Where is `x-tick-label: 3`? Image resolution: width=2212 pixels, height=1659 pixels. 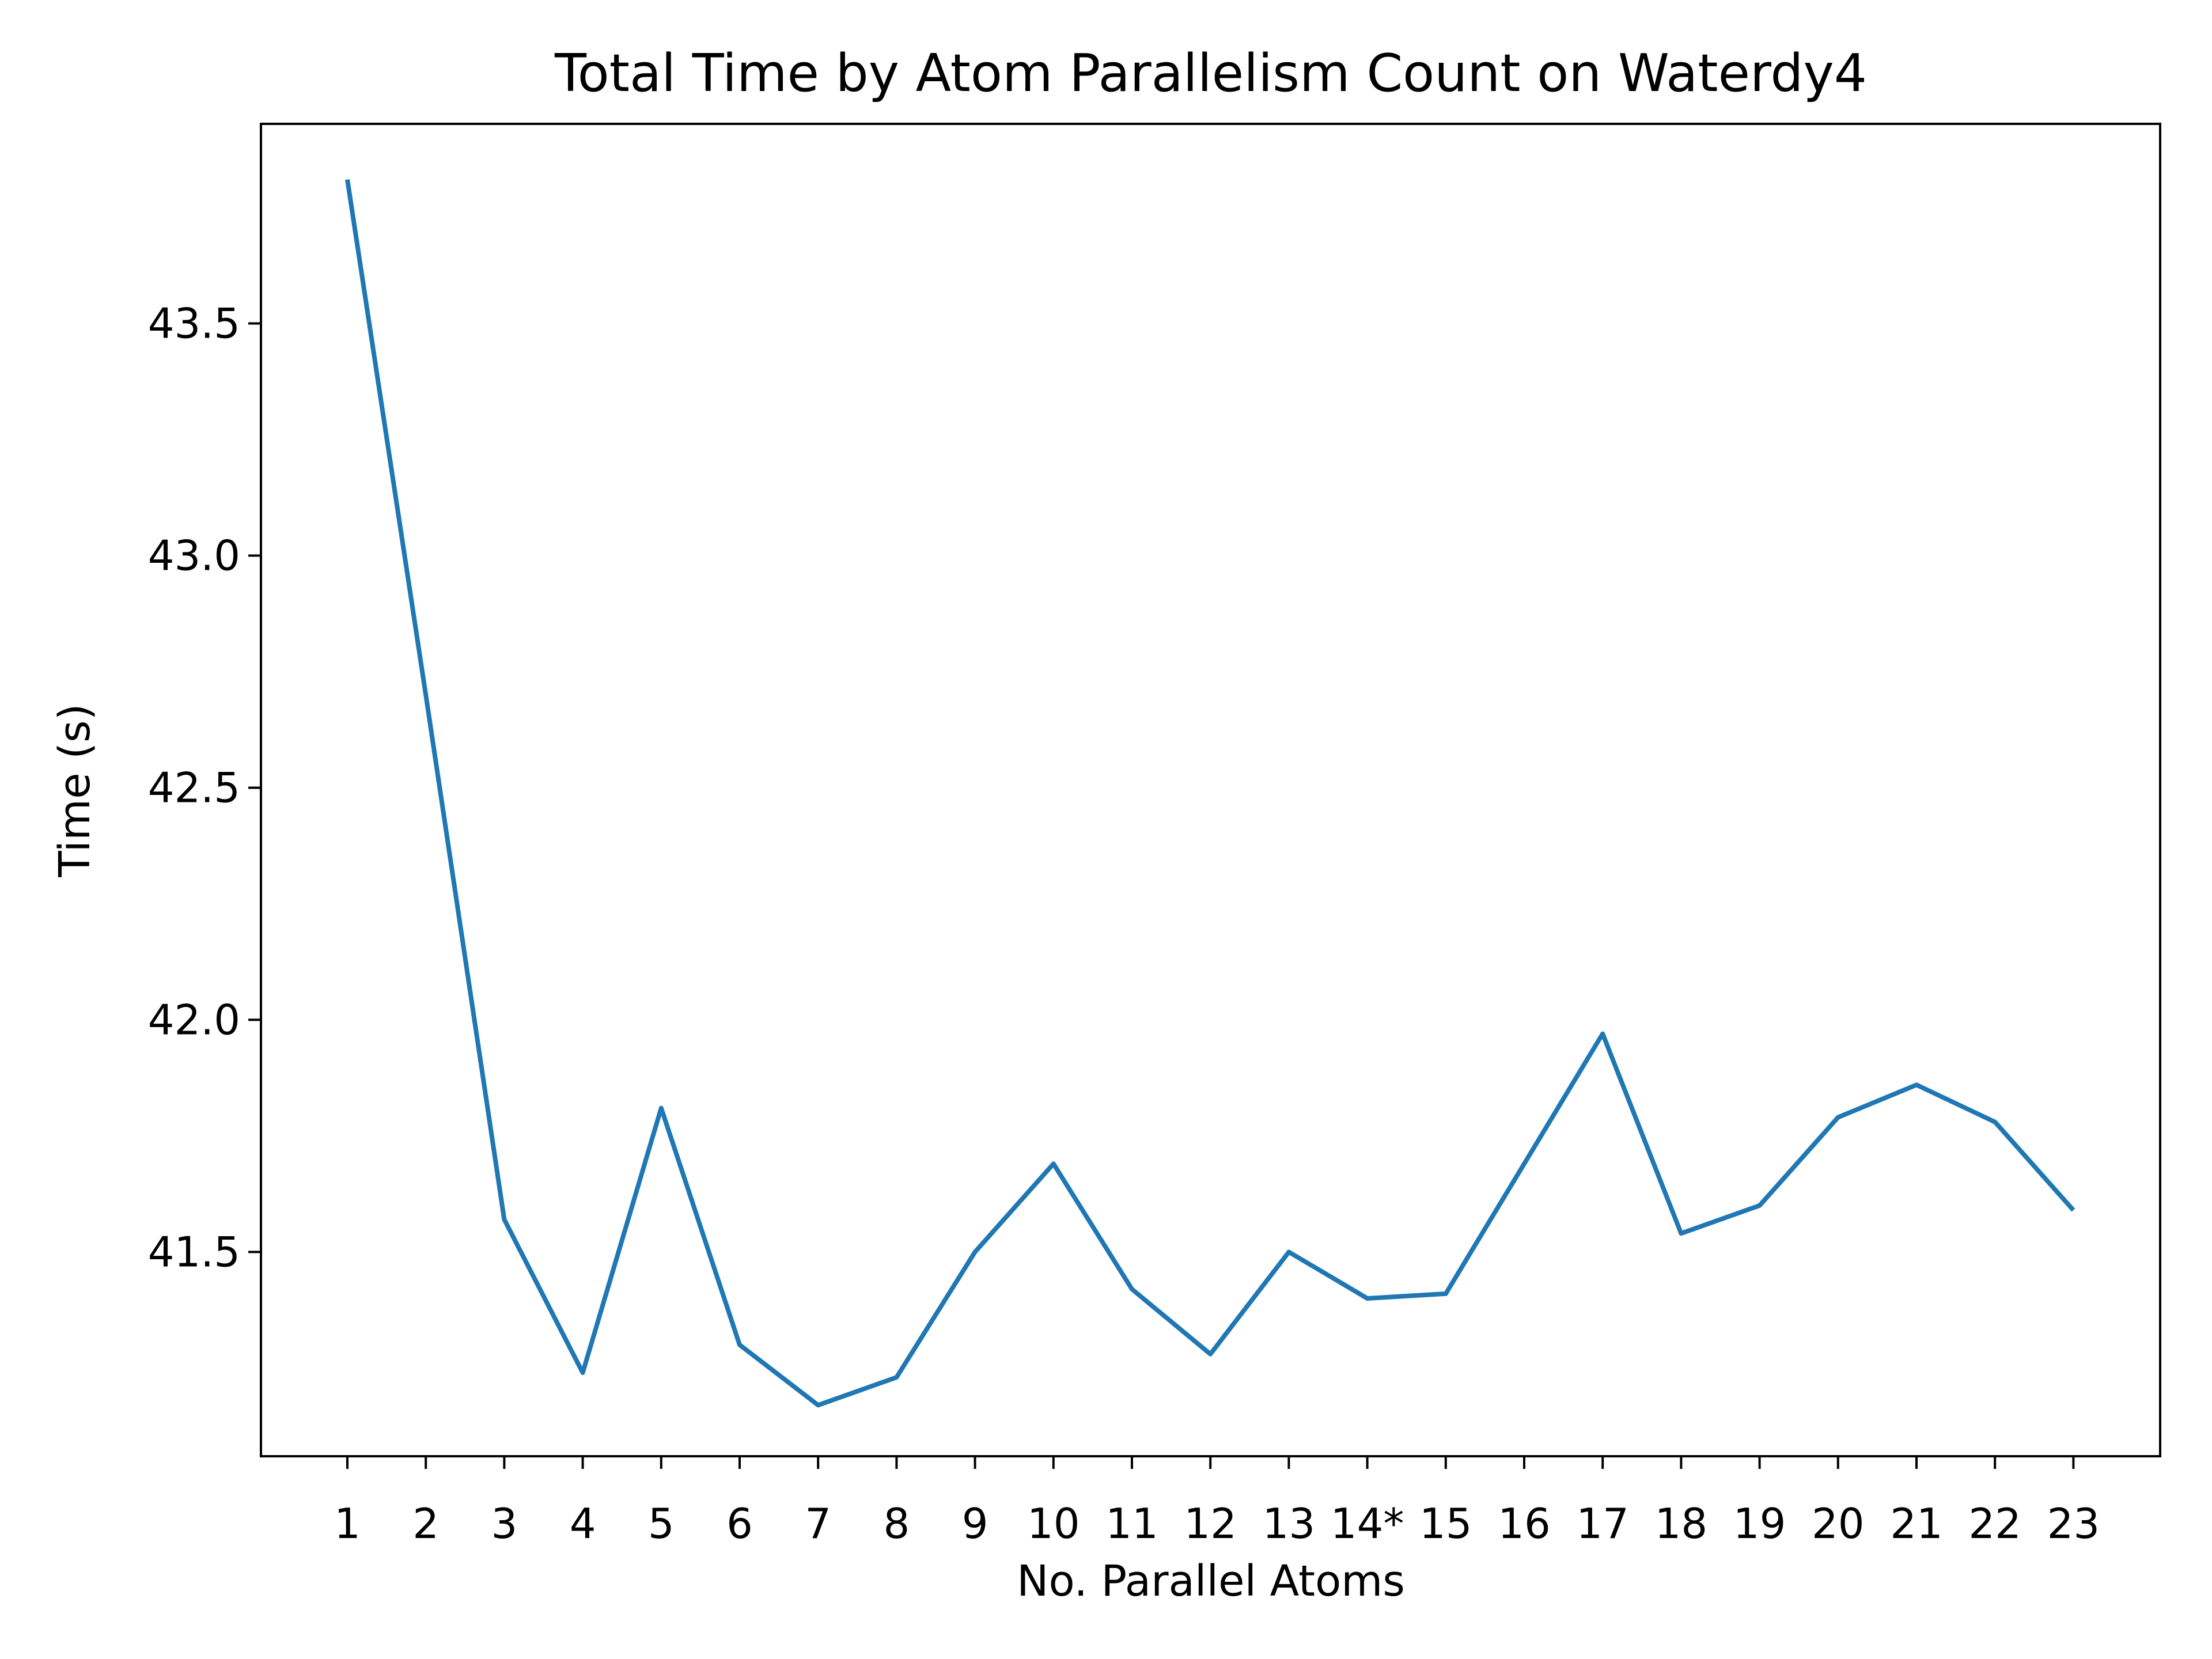
x-tick-label: 3 is located at coordinates (504, 1523).